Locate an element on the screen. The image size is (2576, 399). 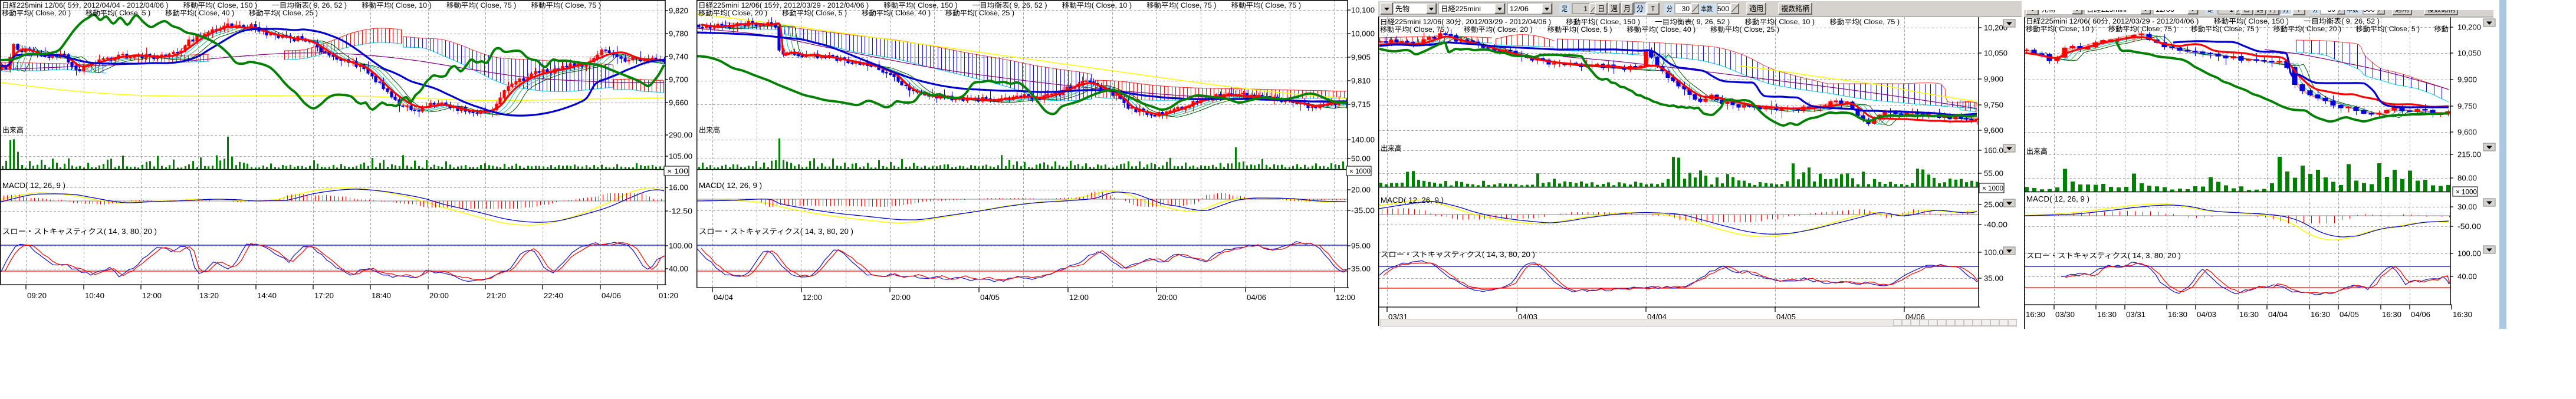
svg-text: 290.00 is located at coordinates (680, 136).